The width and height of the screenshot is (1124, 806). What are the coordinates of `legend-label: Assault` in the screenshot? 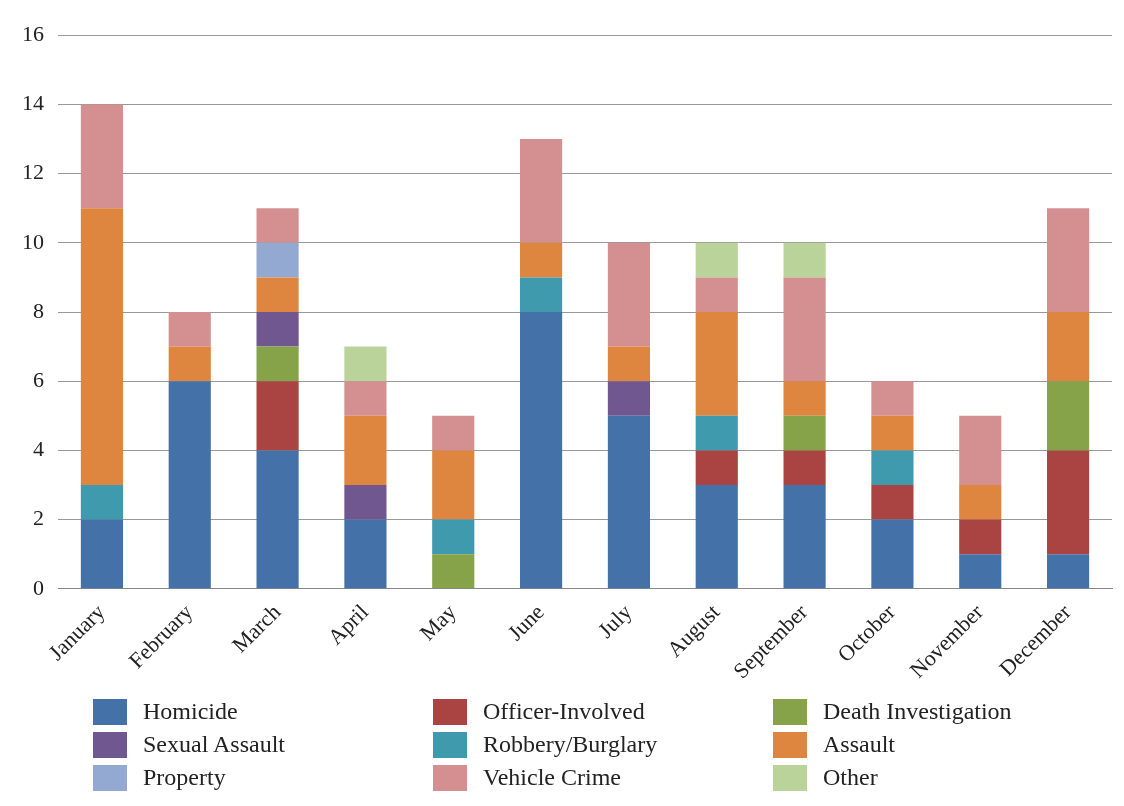 It's located at (859, 744).